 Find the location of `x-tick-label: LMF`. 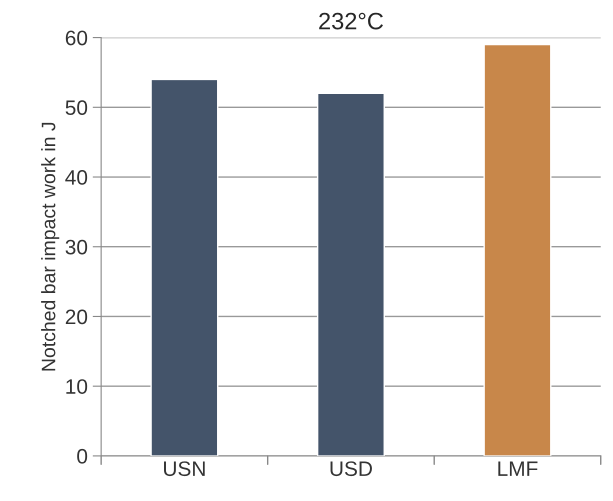

x-tick-label: LMF is located at coordinates (518, 469).